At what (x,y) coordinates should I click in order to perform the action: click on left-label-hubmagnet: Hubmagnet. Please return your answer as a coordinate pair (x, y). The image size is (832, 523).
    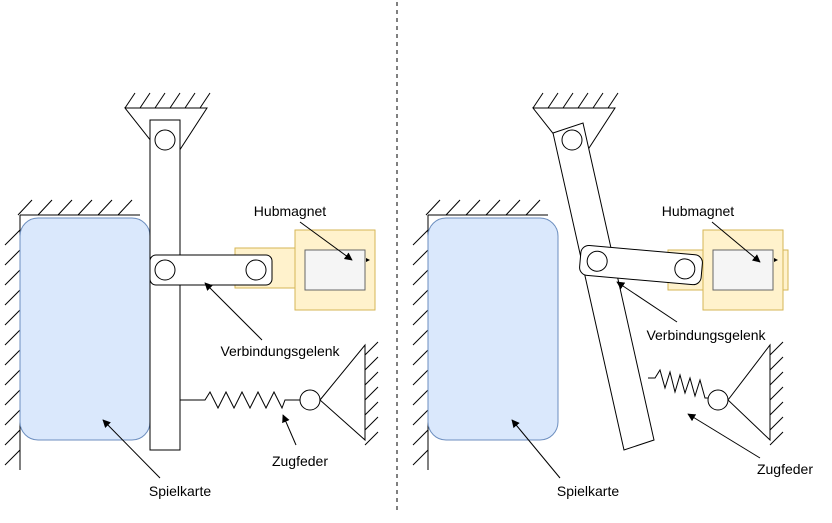
    Looking at the image, I should click on (290, 211).